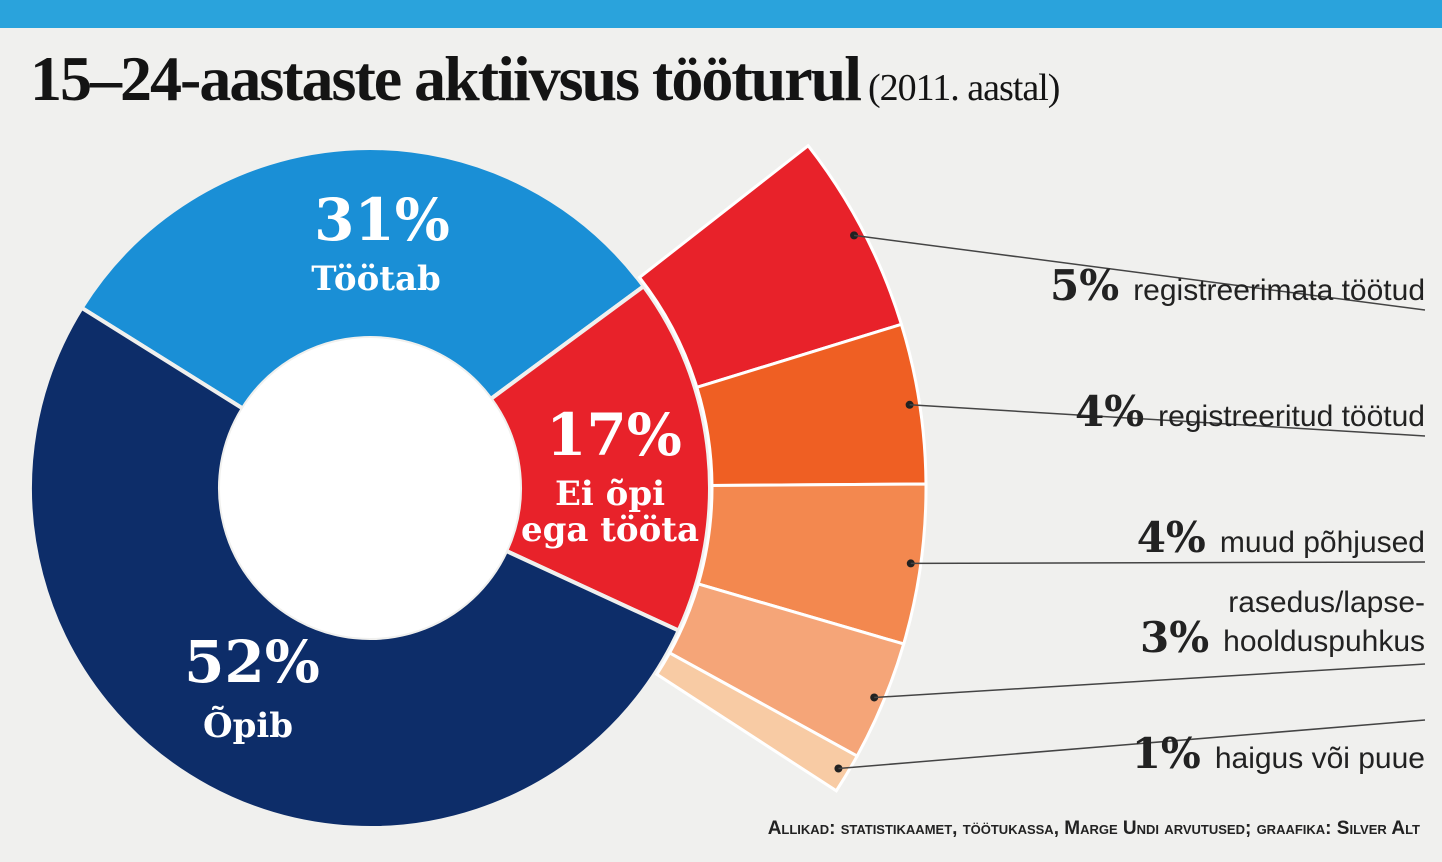 Image resolution: width=1442 pixels, height=862 pixels. I want to click on donut-category-label: Töötab, so click(376, 279).